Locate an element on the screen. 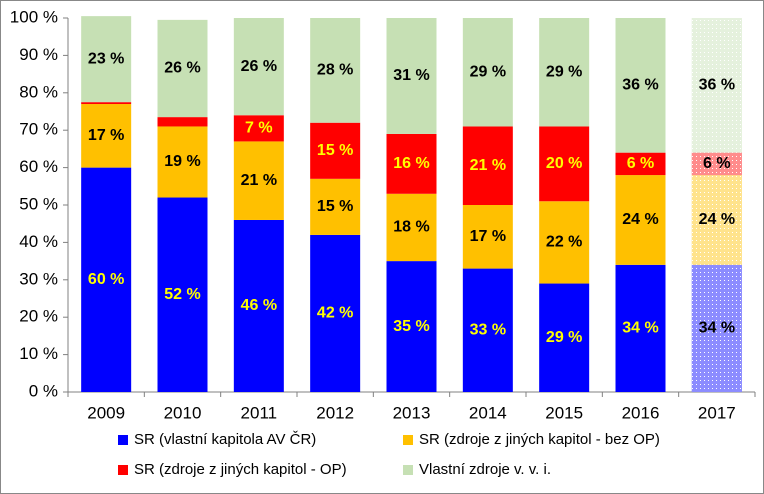 Image resolution: width=764 pixels, height=494 pixels. value-label: 33 % is located at coordinates (488, 330).